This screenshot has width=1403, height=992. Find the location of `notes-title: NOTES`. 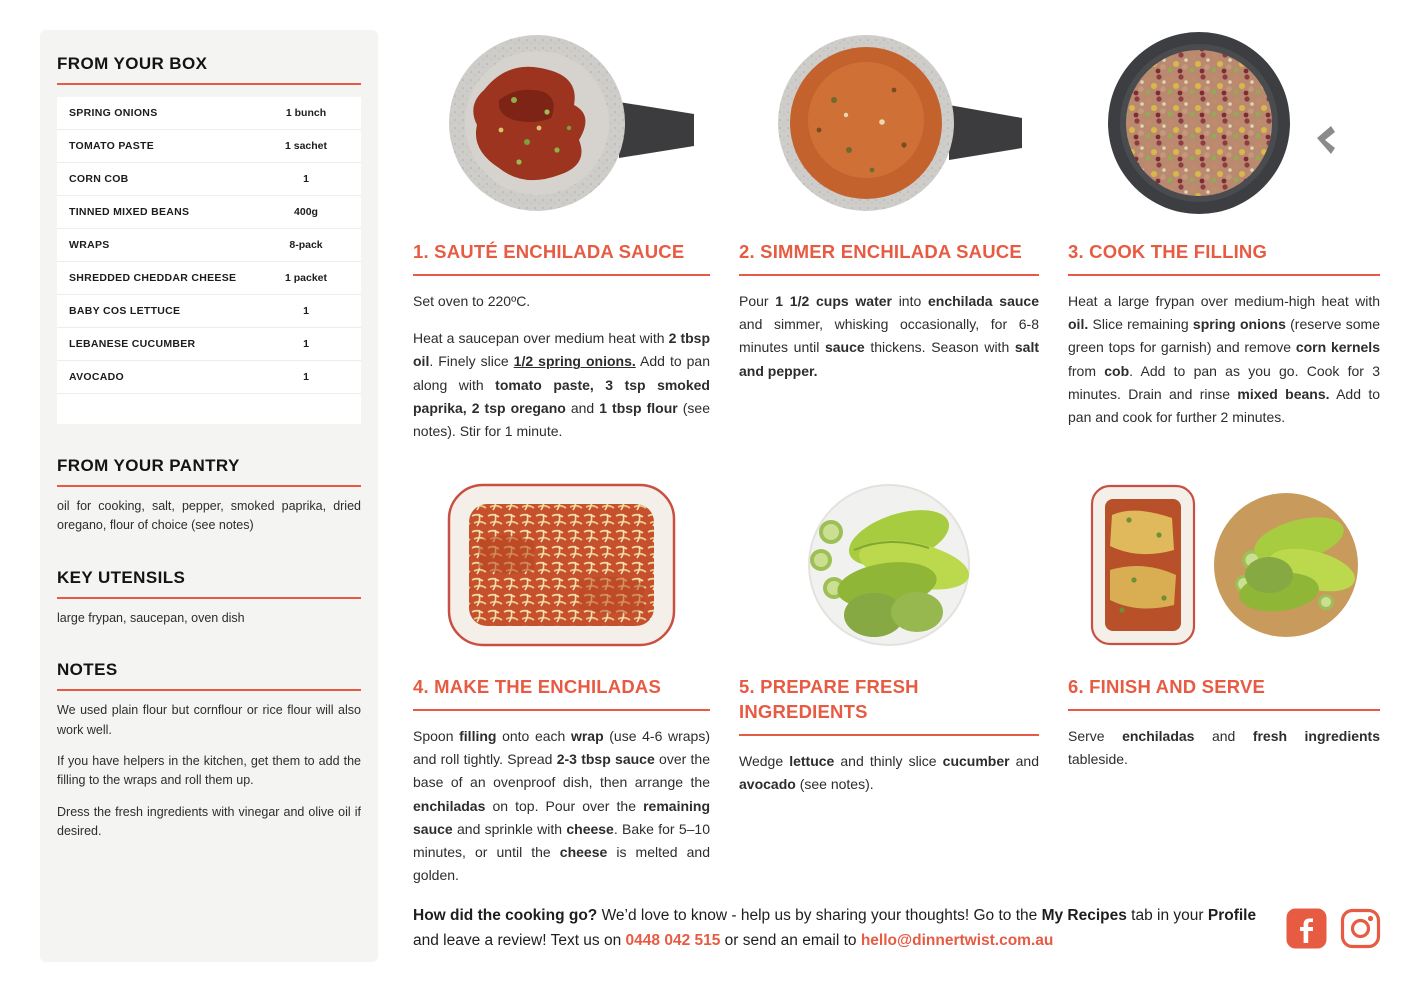

notes-title: NOTES is located at coordinates (209, 676).